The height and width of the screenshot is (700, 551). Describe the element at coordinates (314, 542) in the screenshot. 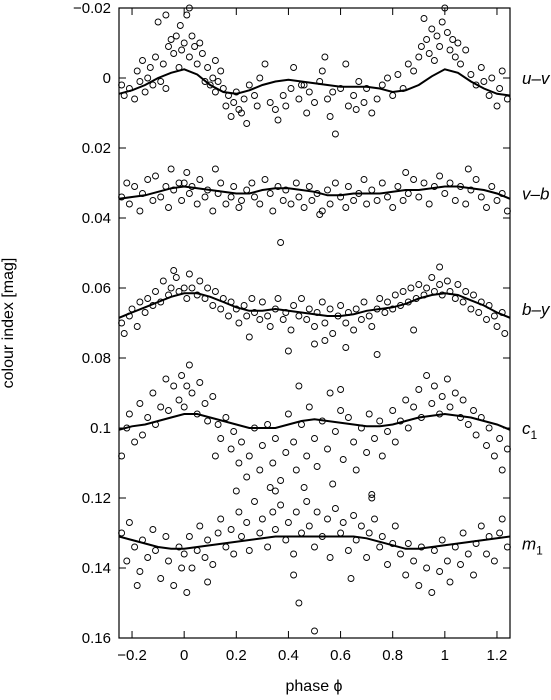

I see `fit-curve-m1` at that location.